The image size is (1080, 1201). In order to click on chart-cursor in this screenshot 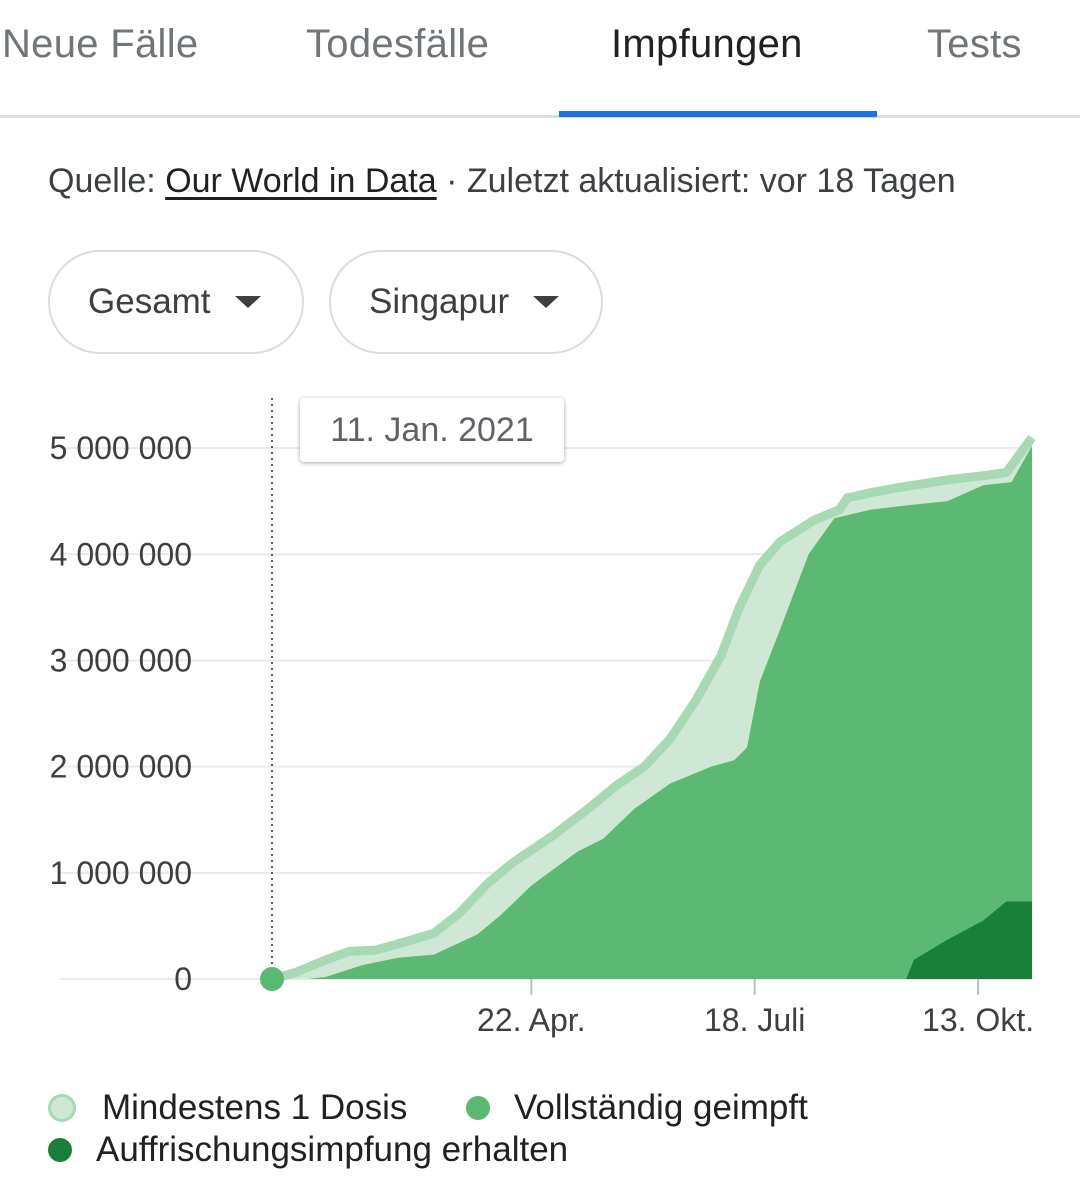, I will do `click(272, 694)`.